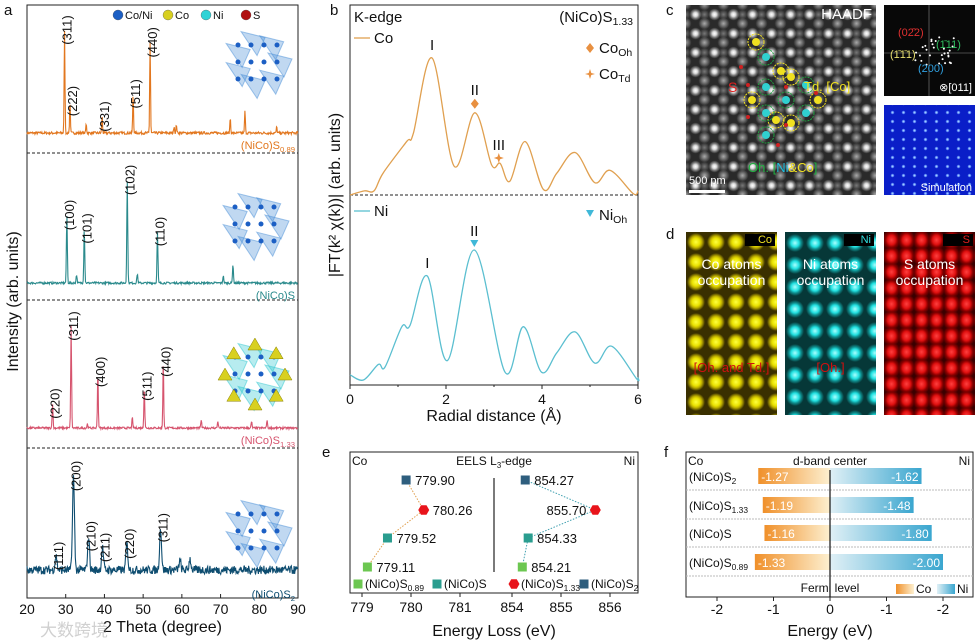  What do you see at coordinates (876, 476) in the screenshot?
I see `ni-bar` at bounding box center [876, 476].